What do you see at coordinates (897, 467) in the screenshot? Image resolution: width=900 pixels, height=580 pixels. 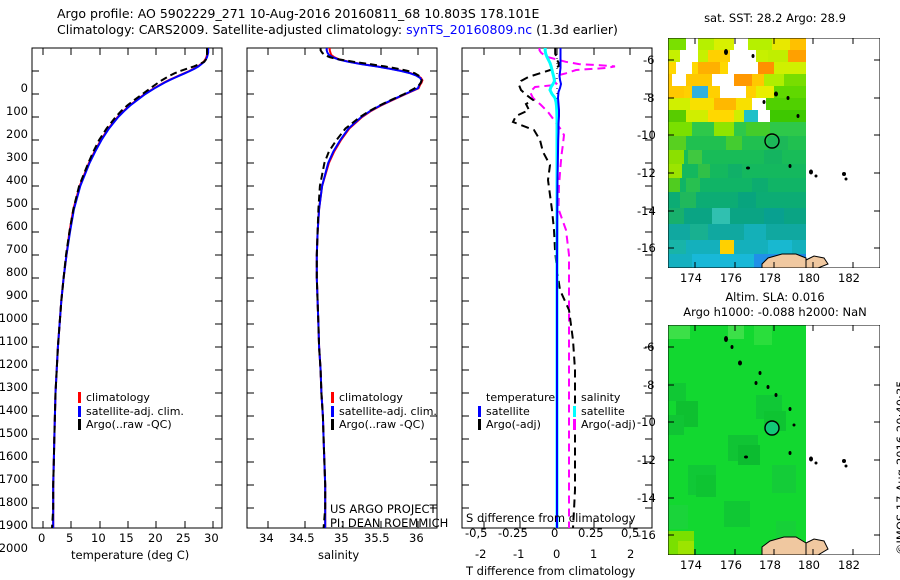 I see `imos-credit: ©IMOS 17-Aug-2016 20:40:35` at bounding box center [897, 467].